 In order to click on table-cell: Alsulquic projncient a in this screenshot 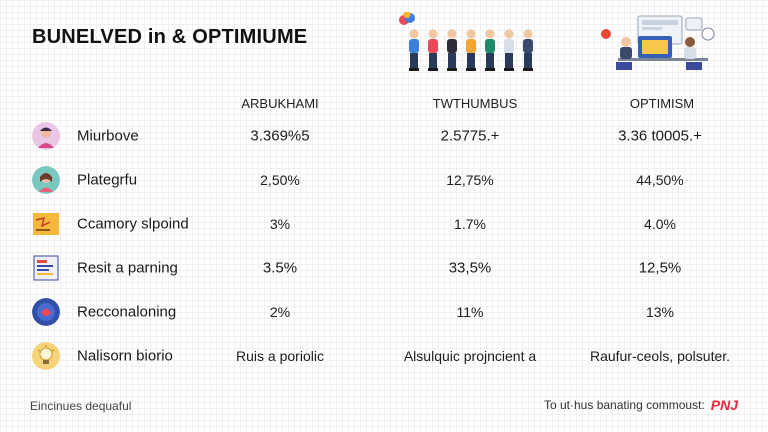, I will do `click(470, 356)`.